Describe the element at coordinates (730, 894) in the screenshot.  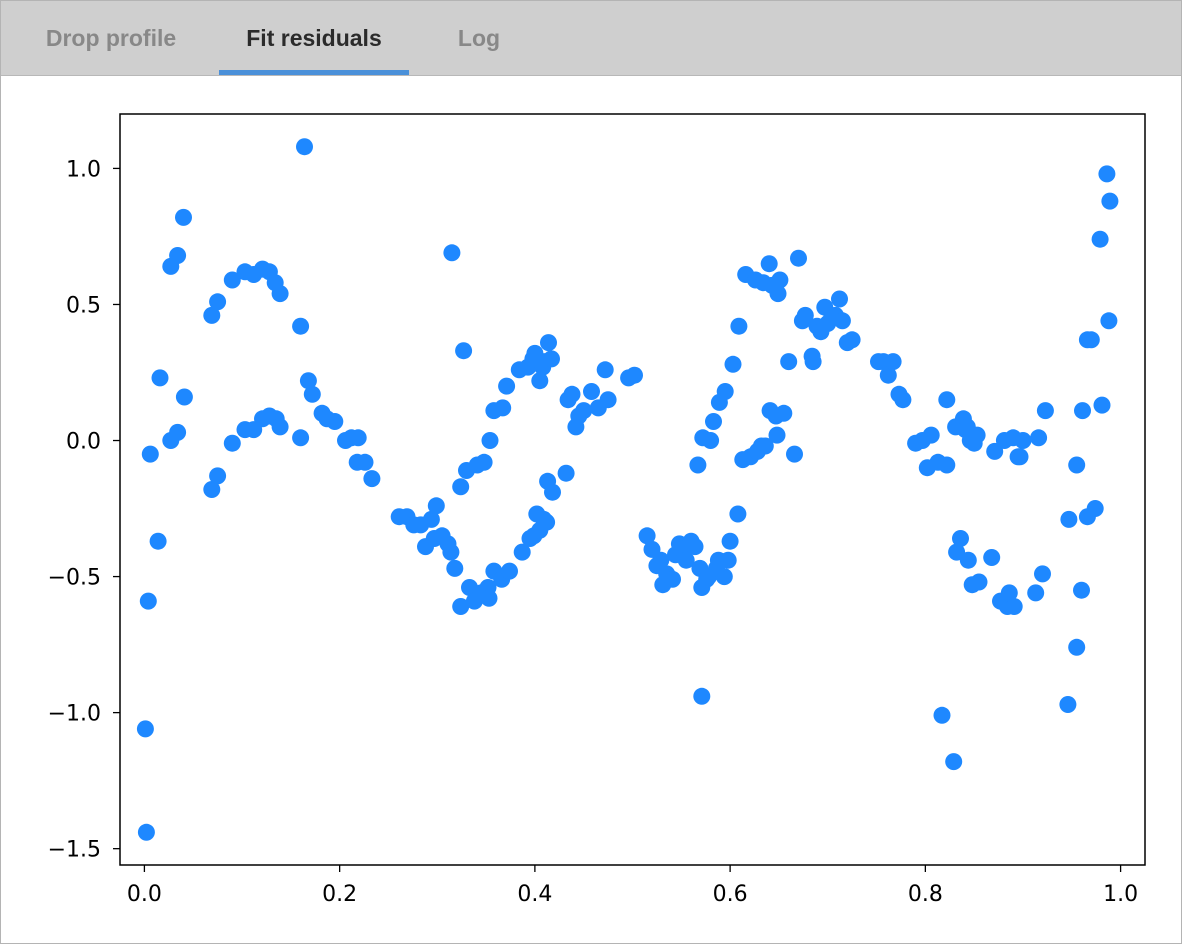
I see `x-tick-label: 0.6` at that location.